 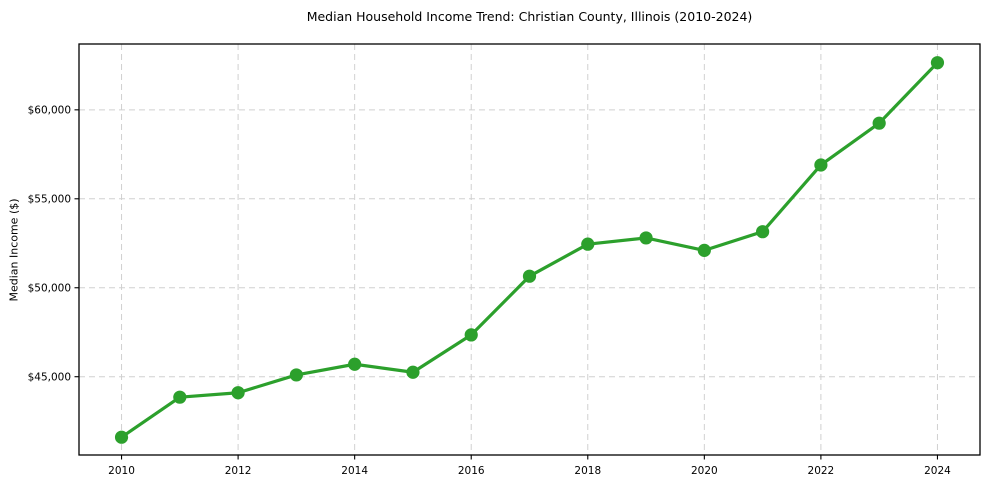 I want to click on x-tick-label: 2020, so click(x=704, y=471).